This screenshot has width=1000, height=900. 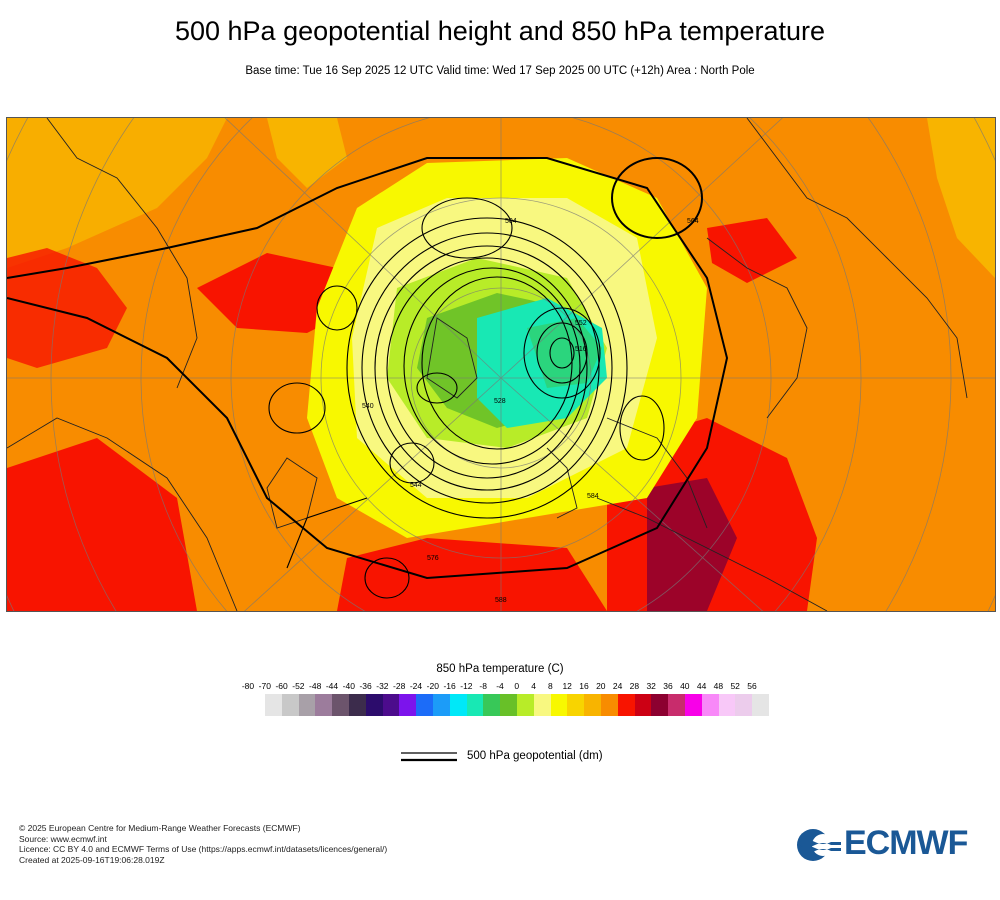 I want to click on contour-label: 540, so click(x=368, y=406).